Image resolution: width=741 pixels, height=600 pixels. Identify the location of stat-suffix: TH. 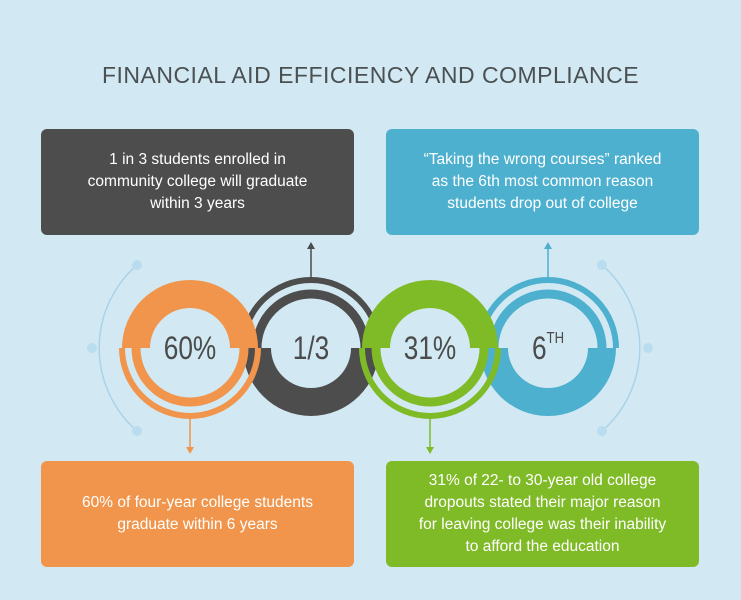
(555, 338).